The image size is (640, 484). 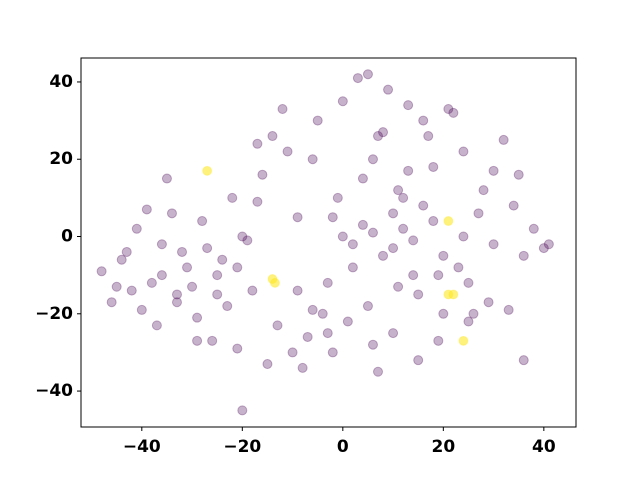 What do you see at coordinates (61, 159) in the screenshot?
I see `y-tick-label: 20` at bounding box center [61, 159].